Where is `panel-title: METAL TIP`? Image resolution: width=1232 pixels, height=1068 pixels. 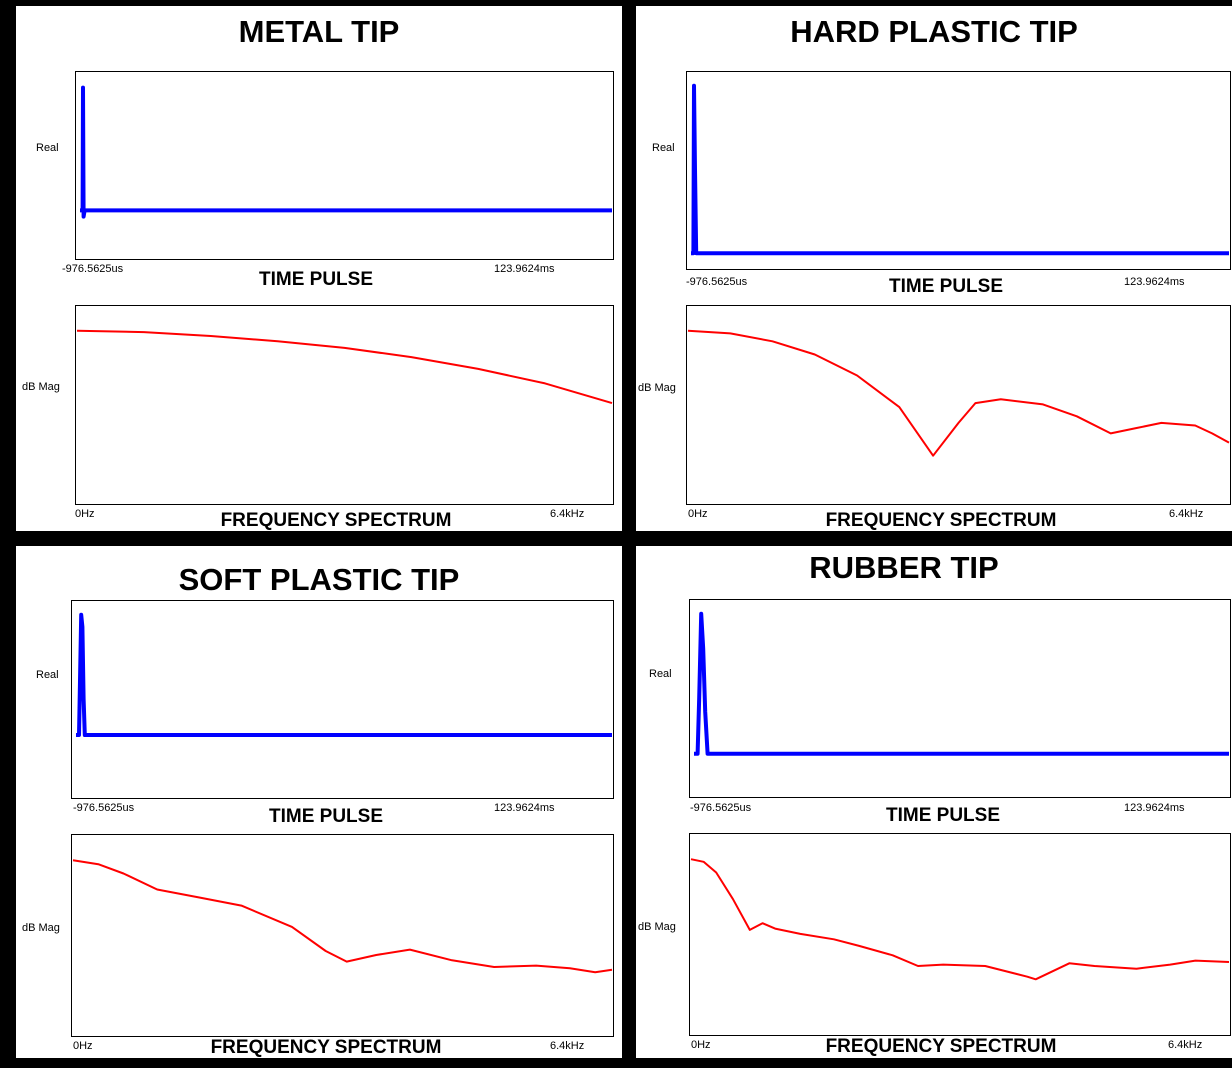
panel-title: METAL TIP is located at coordinates (319, 31).